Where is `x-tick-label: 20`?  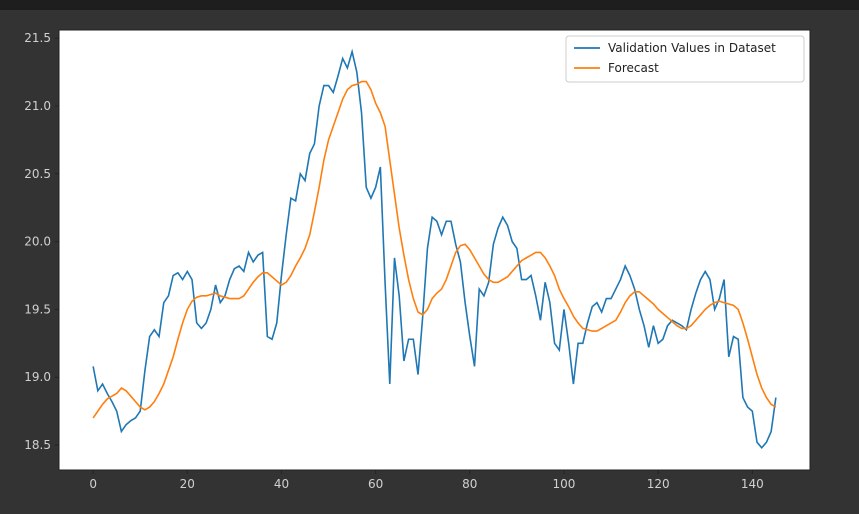 x-tick-label: 20 is located at coordinates (187, 484).